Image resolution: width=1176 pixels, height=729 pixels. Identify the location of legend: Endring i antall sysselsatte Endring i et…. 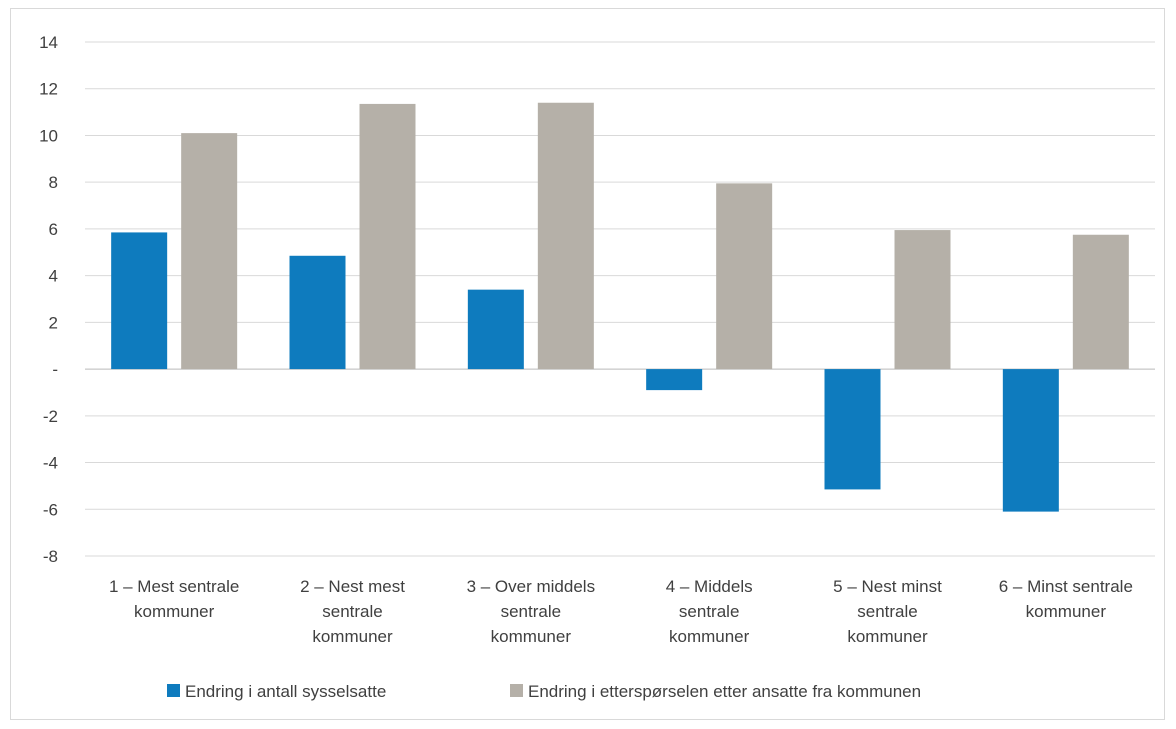
(544, 691).